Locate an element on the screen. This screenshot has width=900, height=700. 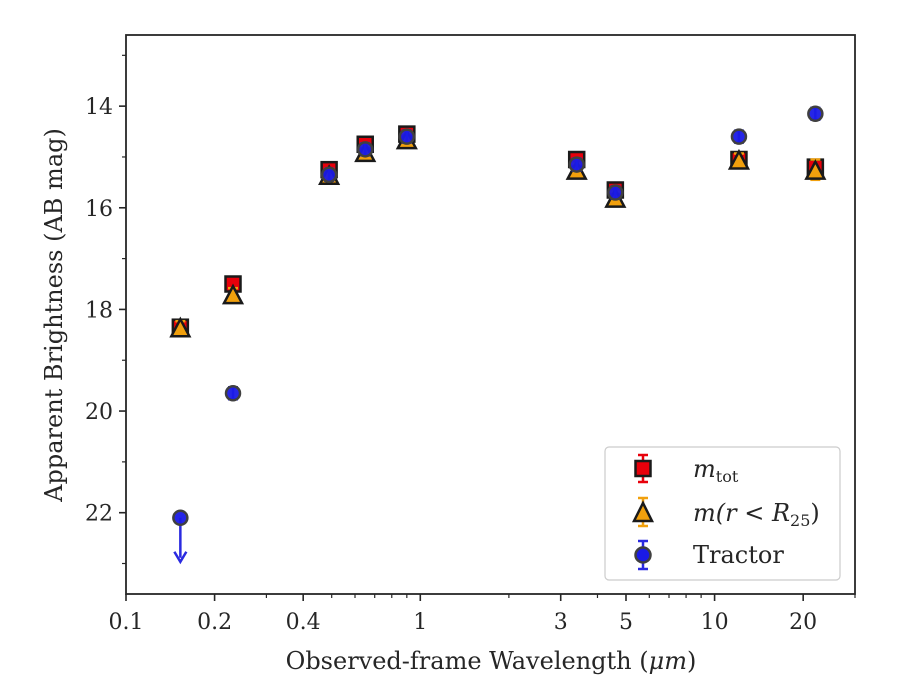
y-tick-label: 16 is located at coordinates (99, 209).